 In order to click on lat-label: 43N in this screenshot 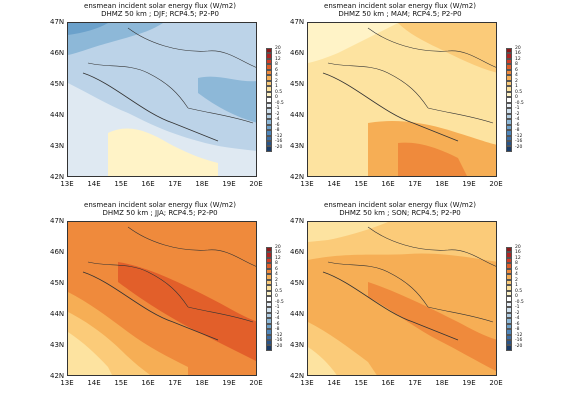, I will do `click(57, 345)`.